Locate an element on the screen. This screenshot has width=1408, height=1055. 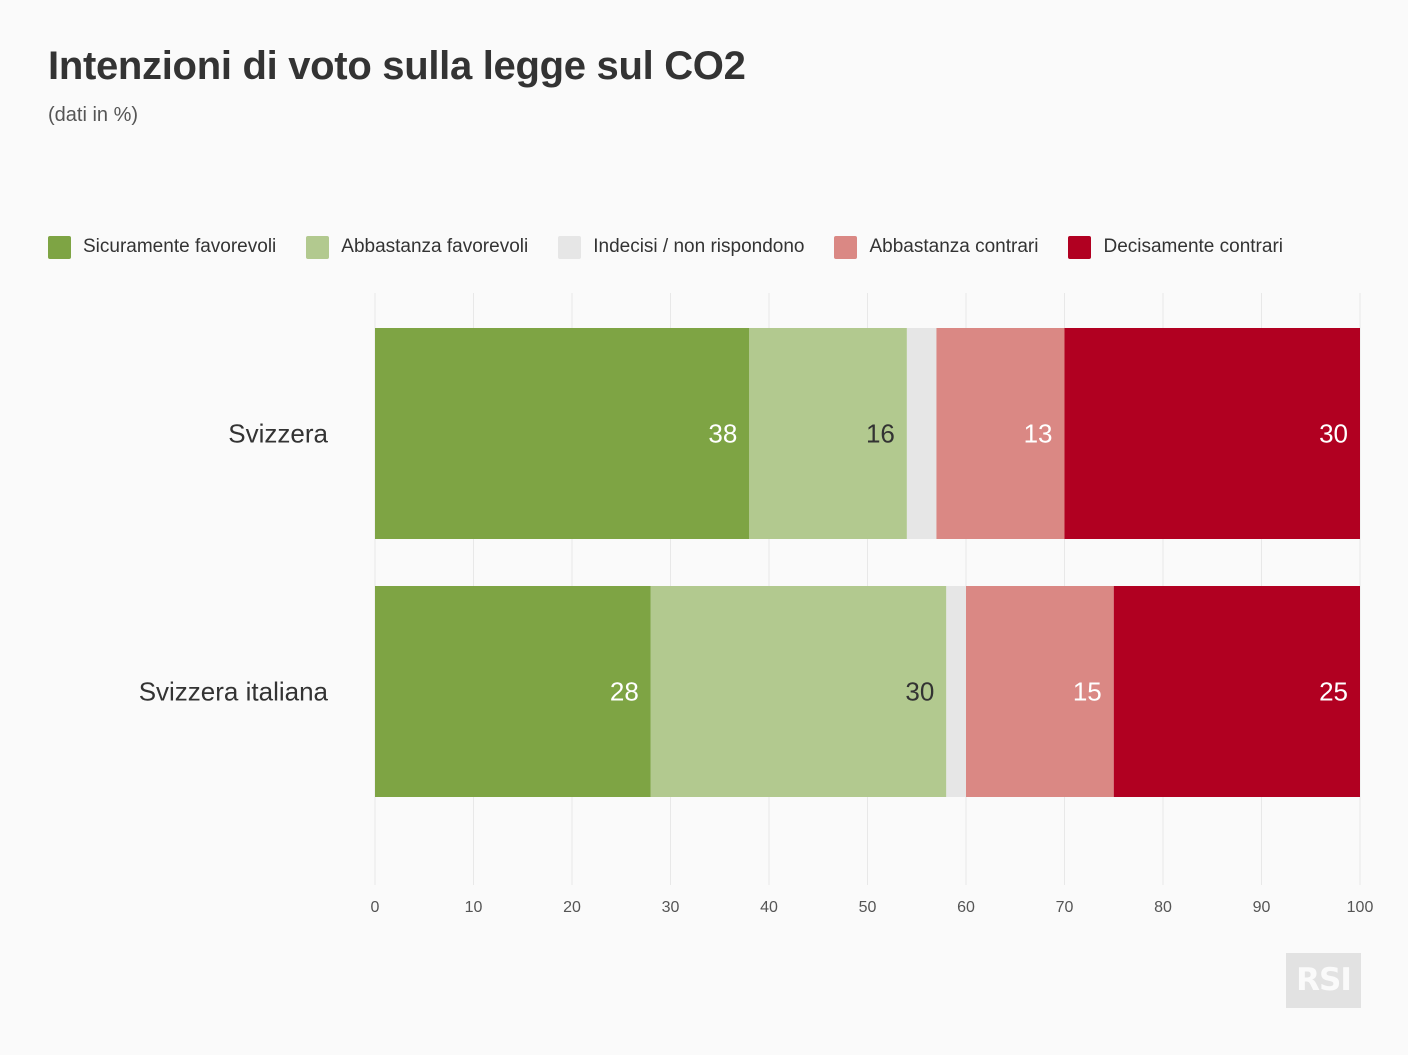
x-tick-label: 60 is located at coordinates (966, 907).